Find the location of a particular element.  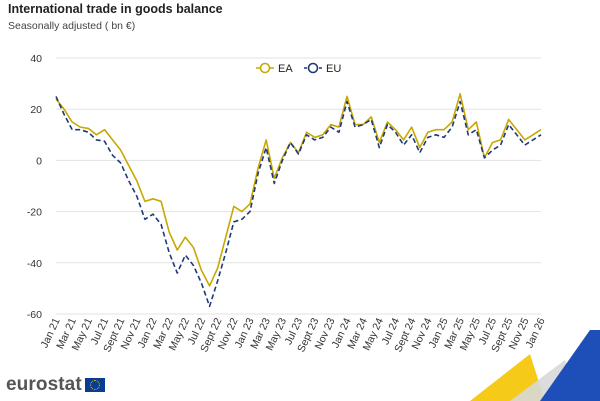

chart-subtitle: Seasonally adjusted ( bn €) is located at coordinates (72, 26).